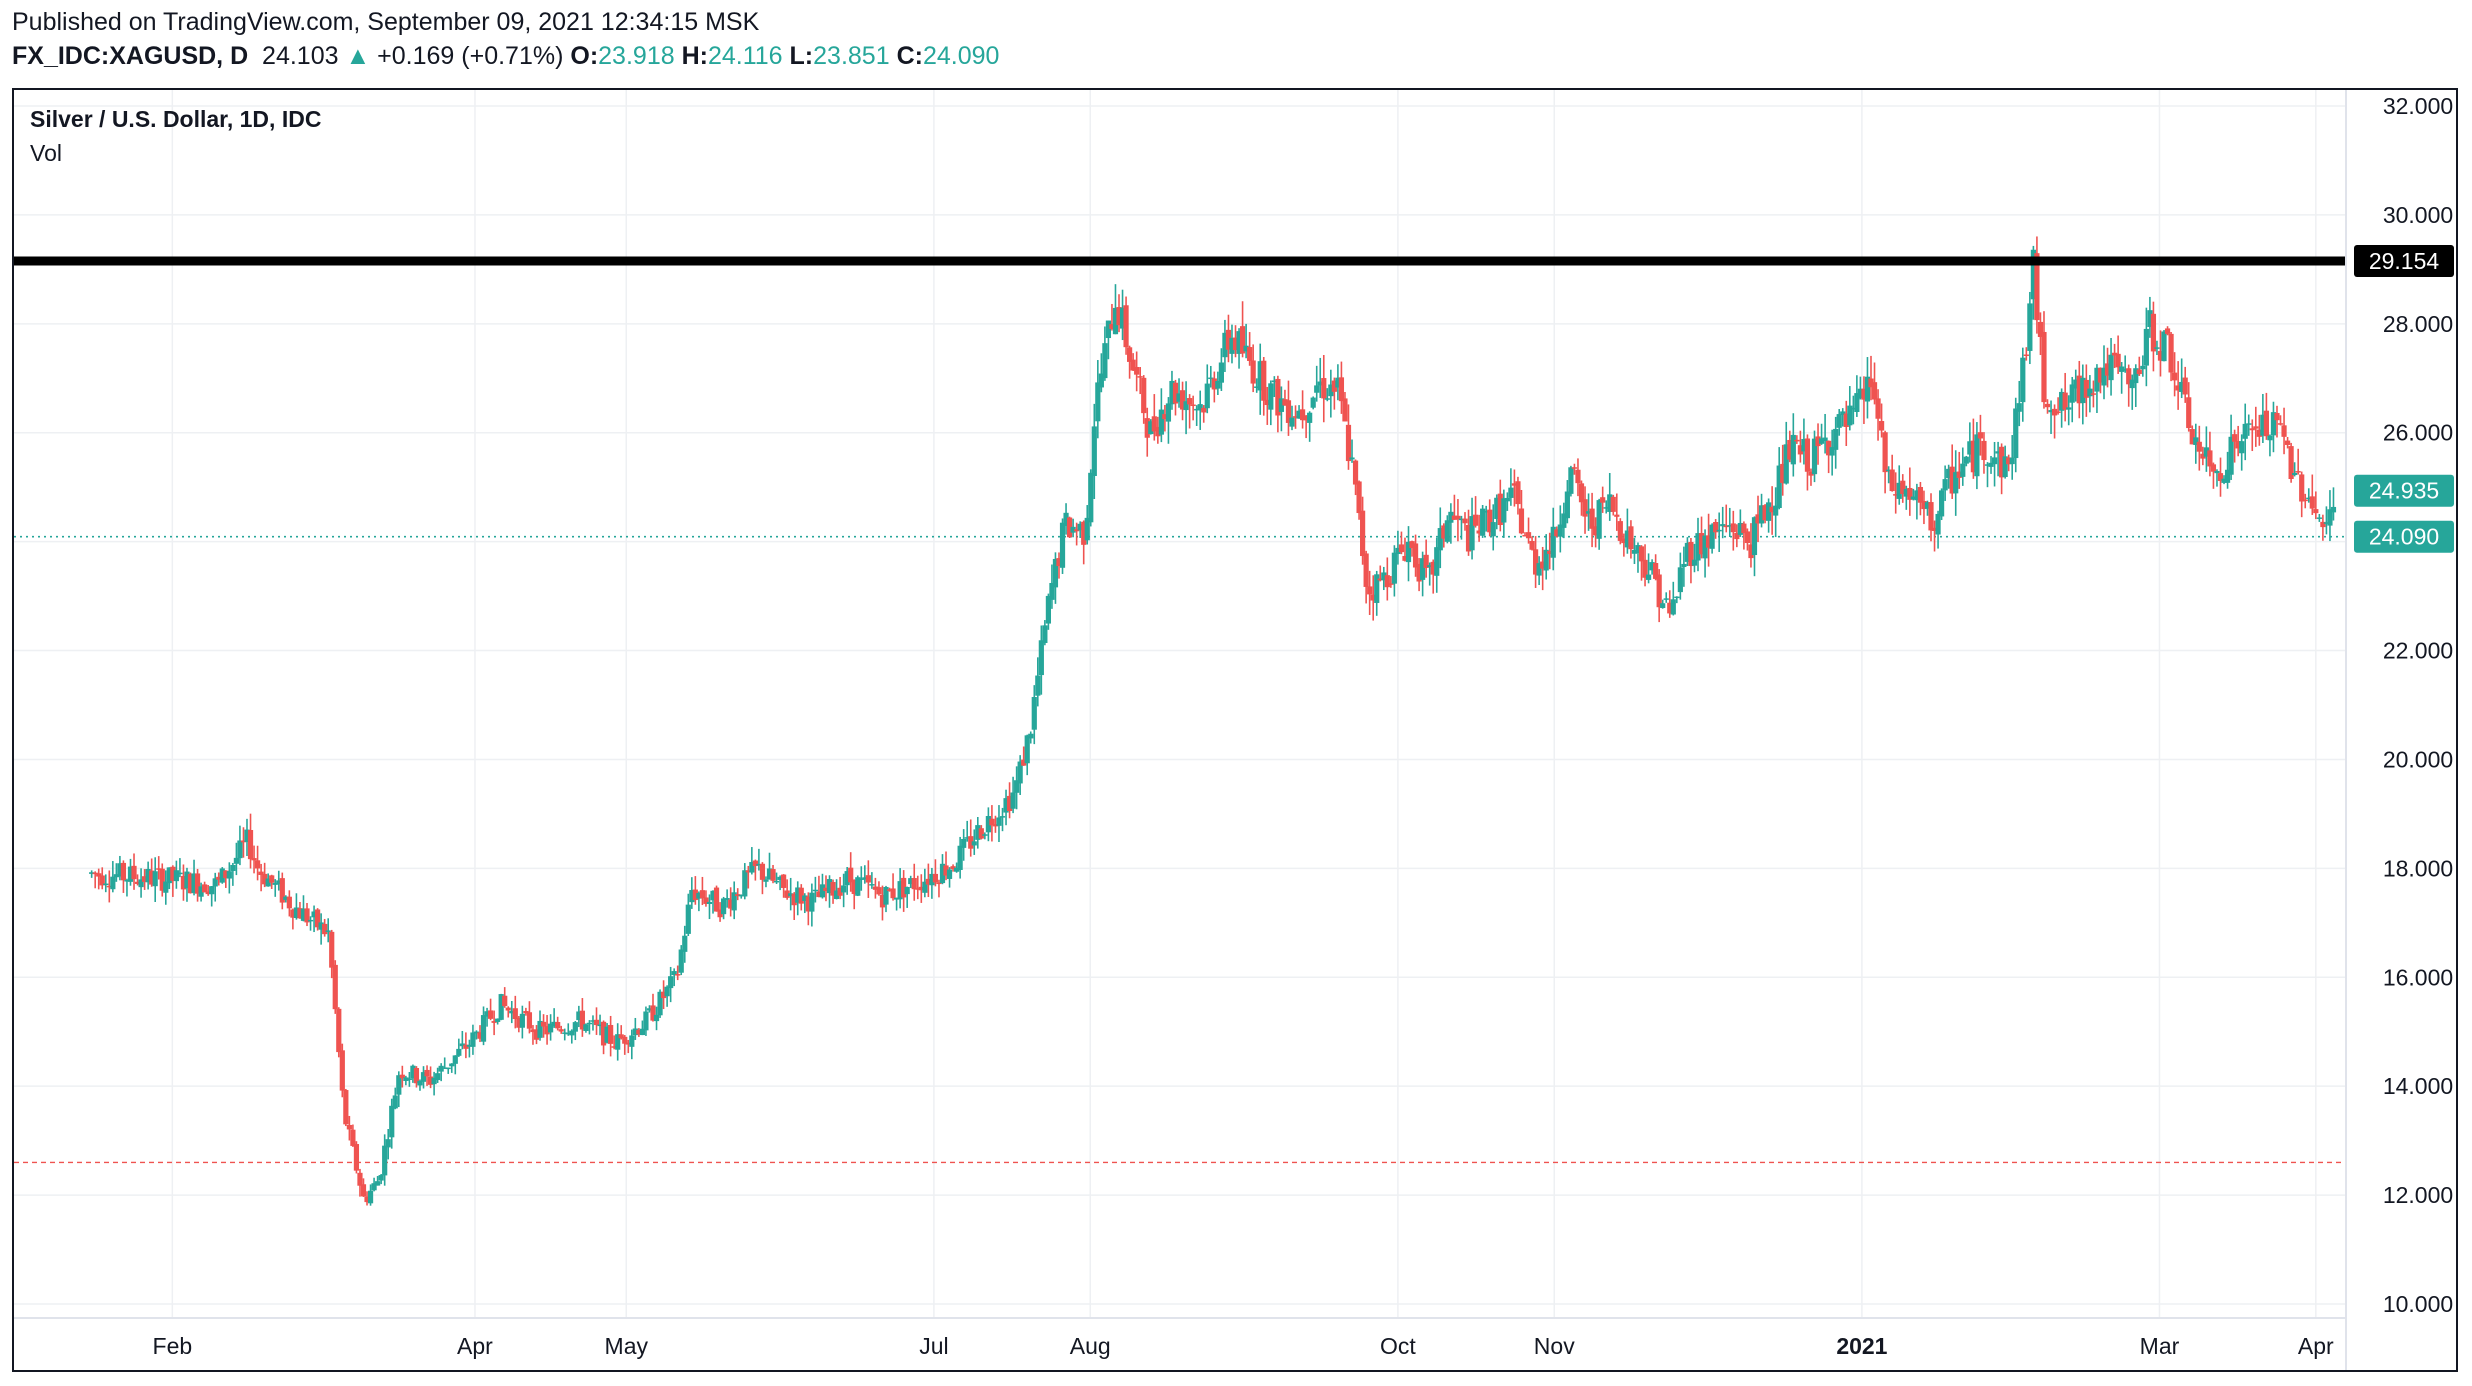 This screenshot has height=1386, width=2472. Describe the element at coordinates (2418, 1304) in the screenshot. I see `y-tick-label: 10.000` at that location.